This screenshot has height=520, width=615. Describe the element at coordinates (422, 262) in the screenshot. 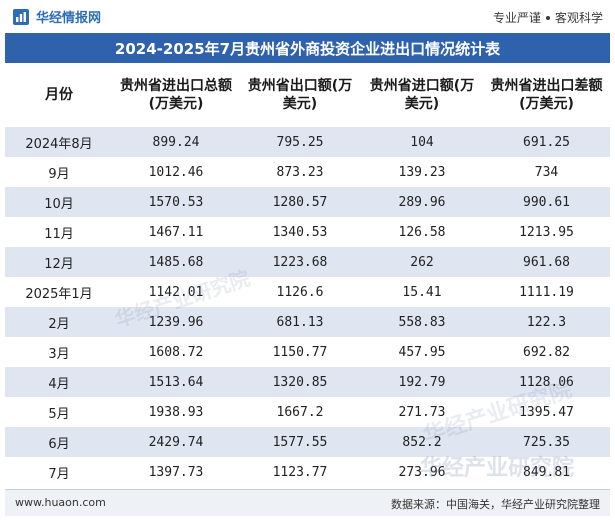

I see `cell-import: 262` at that location.